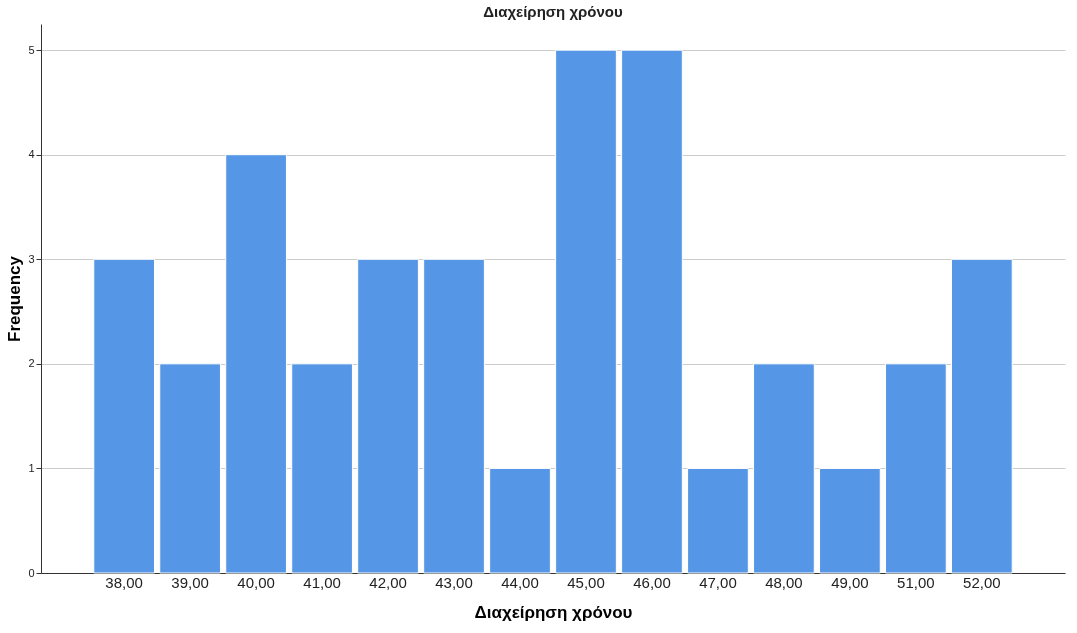 The height and width of the screenshot is (633, 1077). I want to click on y-tick-label: 3, so click(31, 258).